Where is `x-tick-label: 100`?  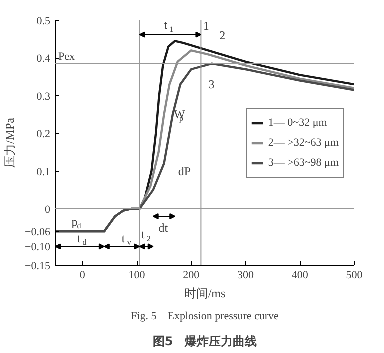
x-tick-label: 100 is located at coordinates (137, 276).